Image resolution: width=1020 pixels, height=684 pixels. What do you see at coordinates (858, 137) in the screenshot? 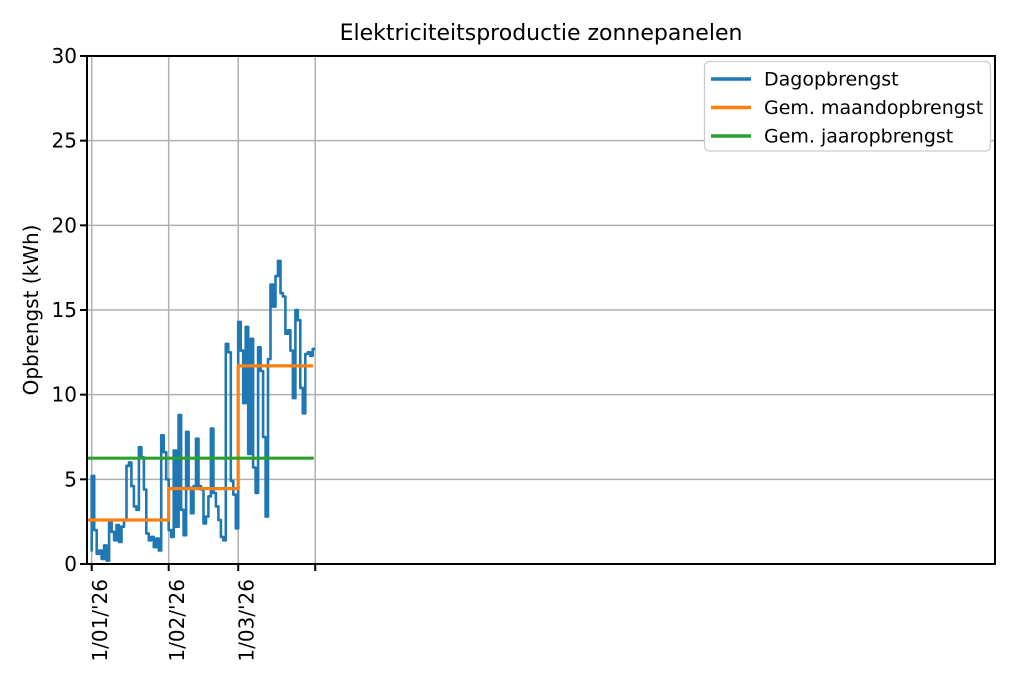
I see `legend-label-jaaropbrengst: Gem. jaaropbrengst` at bounding box center [858, 137].